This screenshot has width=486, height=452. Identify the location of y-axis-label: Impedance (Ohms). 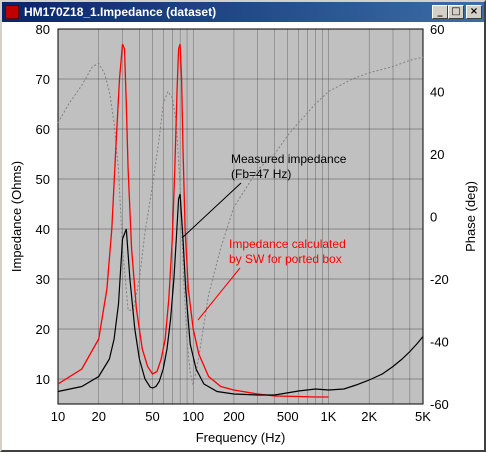
(16, 216).